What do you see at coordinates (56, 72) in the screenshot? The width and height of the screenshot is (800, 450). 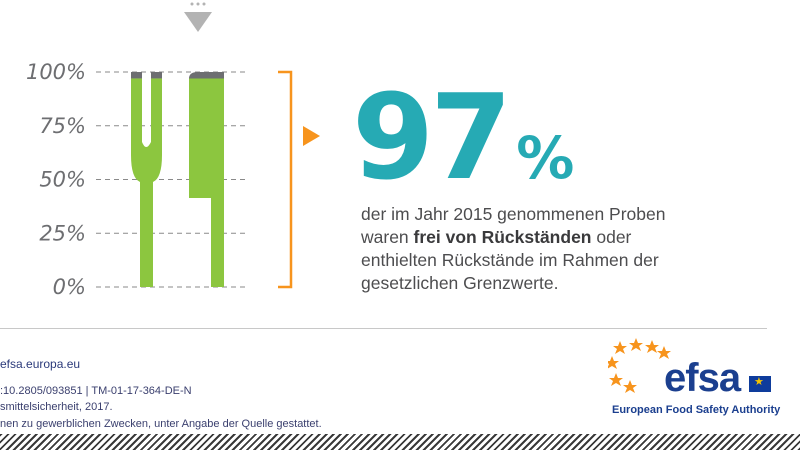 I see `y-tick-label: 100%` at bounding box center [56, 72].